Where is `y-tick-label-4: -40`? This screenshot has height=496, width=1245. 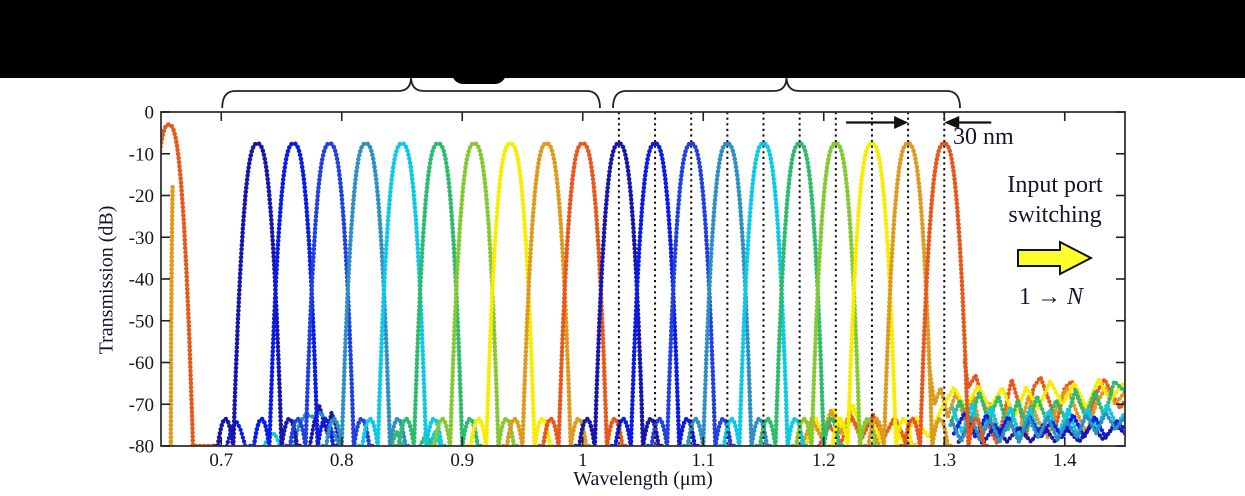 y-tick-label-4: -40 is located at coordinates (141, 280).